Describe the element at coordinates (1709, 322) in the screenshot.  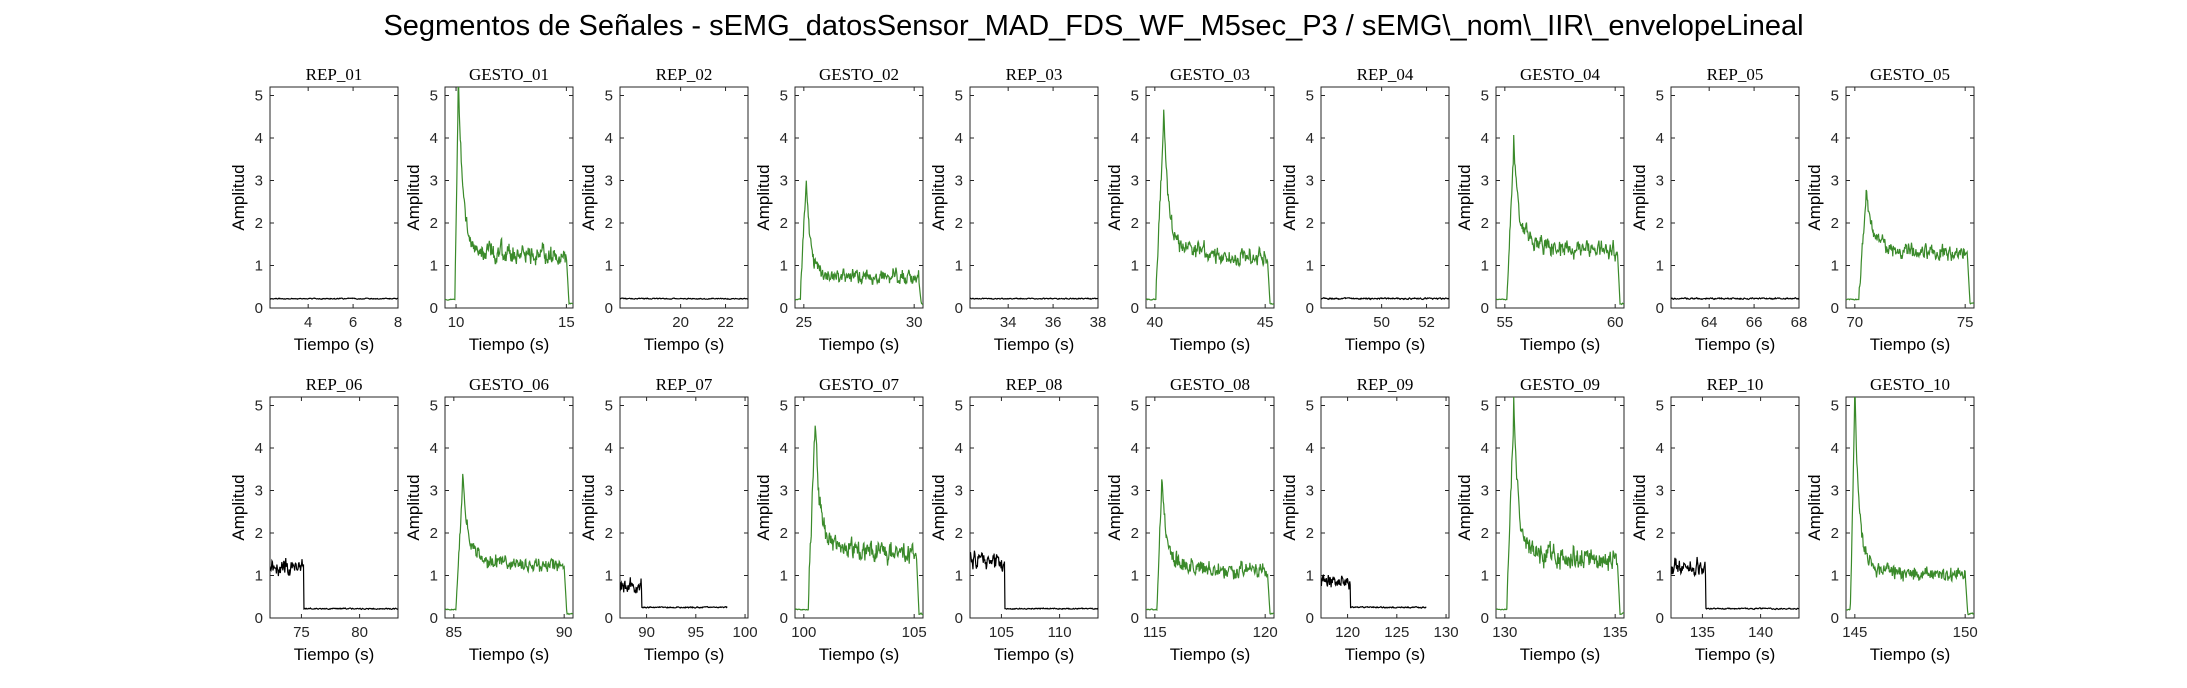
I see `x-tick-label: 64` at that location.